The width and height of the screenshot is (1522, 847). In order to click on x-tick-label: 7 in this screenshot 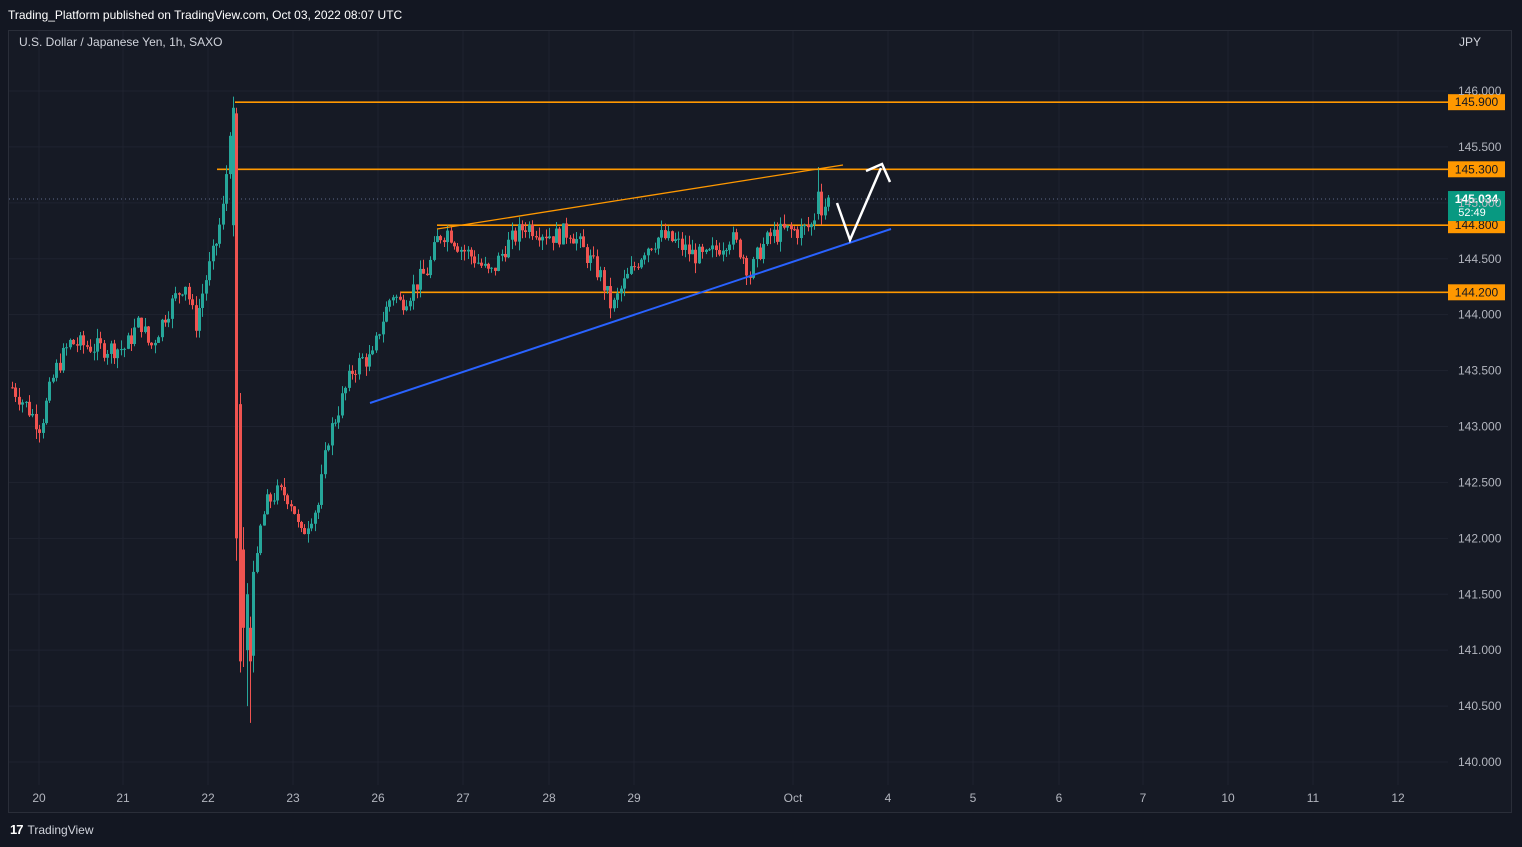, I will do `click(1143, 798)`.